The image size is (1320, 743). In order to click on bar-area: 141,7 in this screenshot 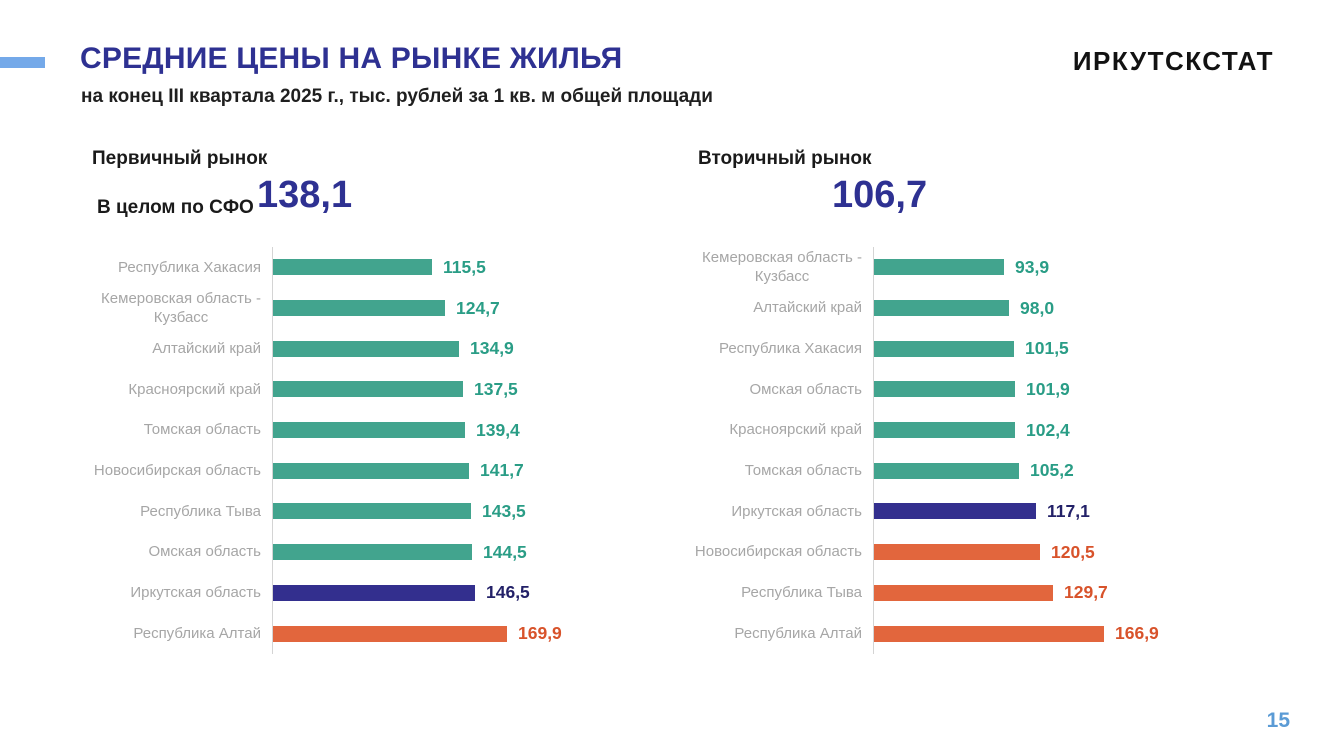, I will do `click(461, 471)`.